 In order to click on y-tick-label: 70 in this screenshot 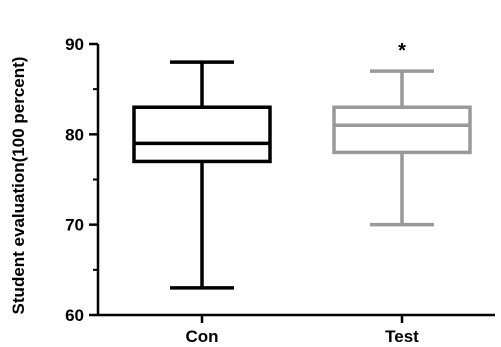, I will do `click(74, 225)`.